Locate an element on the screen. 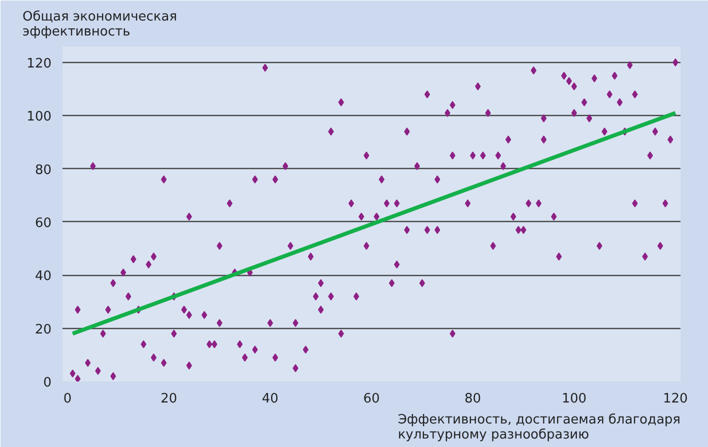  y-tick-label: 0 is located at coordinates (47, 383).